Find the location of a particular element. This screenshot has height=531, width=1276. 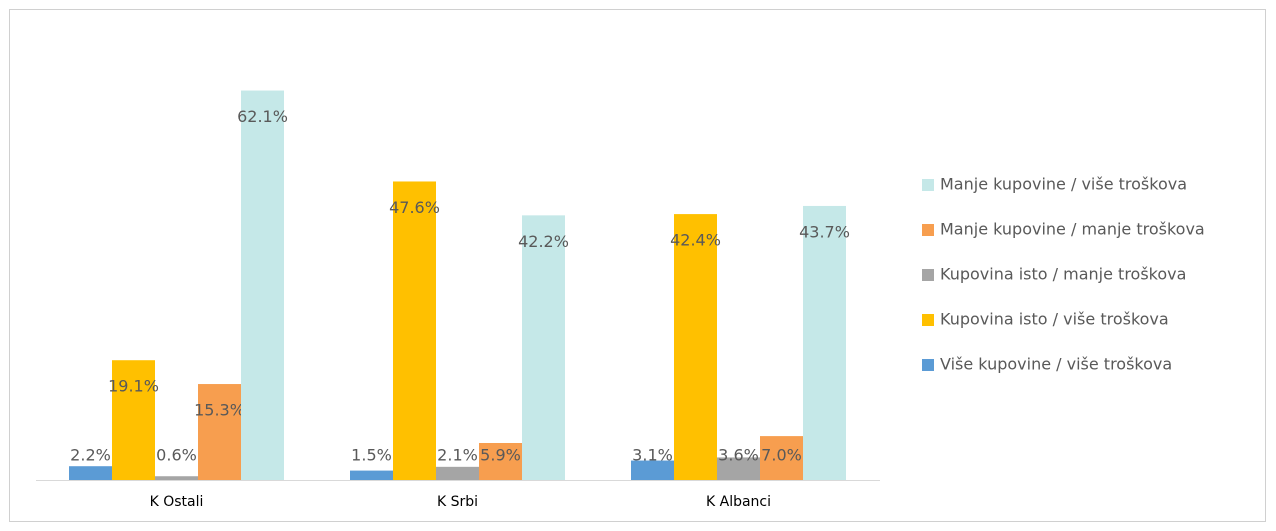

data-label: 62.1% is located at coordinates (262, 116).